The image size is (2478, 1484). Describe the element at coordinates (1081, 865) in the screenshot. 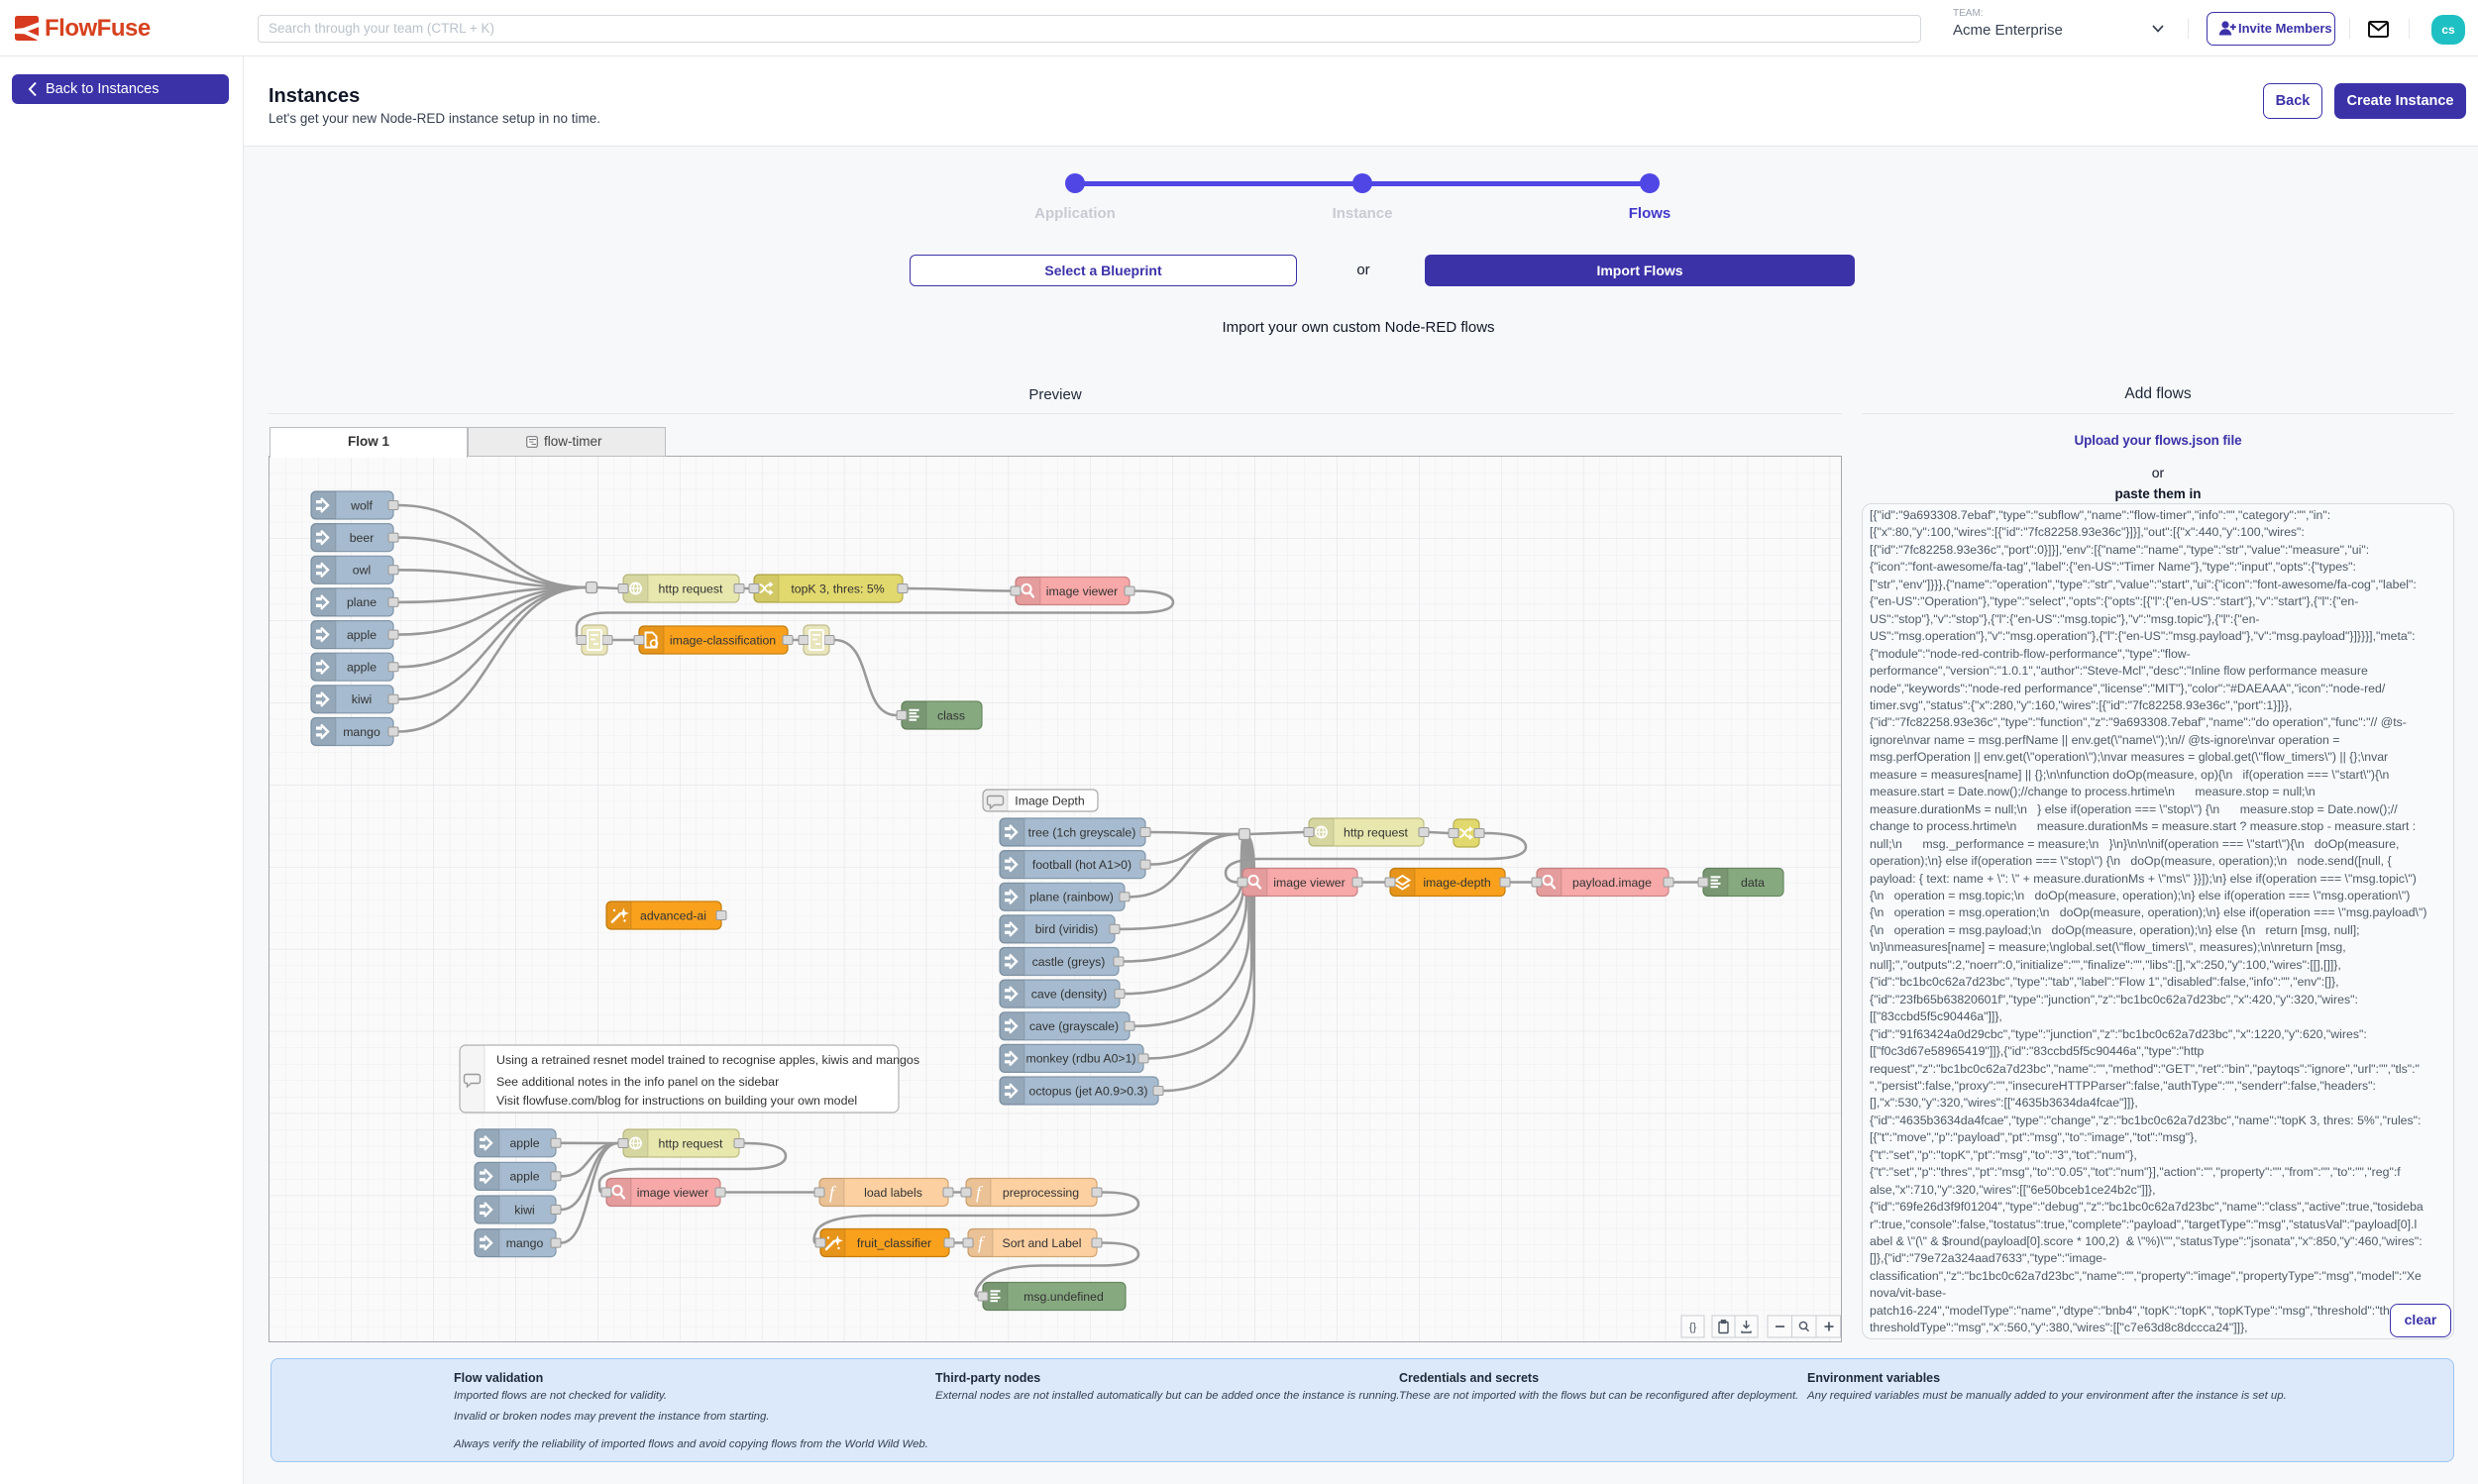

I see `svg-text: football (hot A1>0)` at that location.